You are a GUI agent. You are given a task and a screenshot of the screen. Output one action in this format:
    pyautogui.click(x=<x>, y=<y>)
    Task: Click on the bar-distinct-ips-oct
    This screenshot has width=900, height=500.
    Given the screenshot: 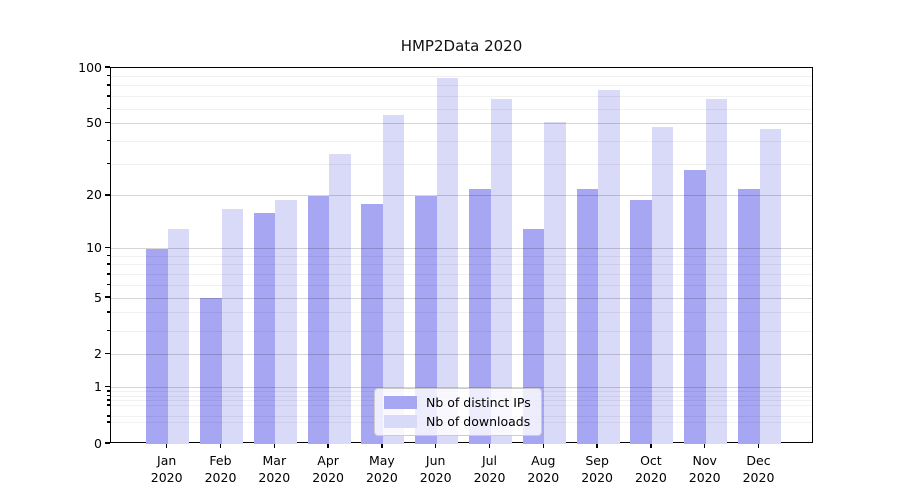 What is the action you would take?
    pyautogui.click(x=641, y=321)
    